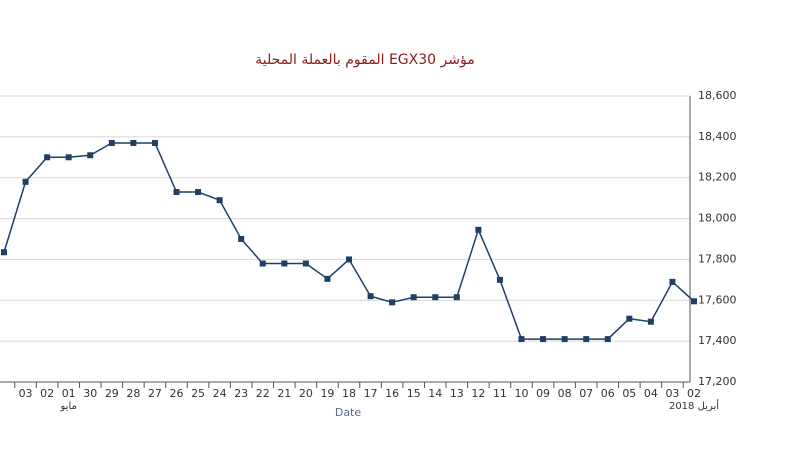 This screenshot has width=800, height=450. I want to click on x-tick-label: 26, so click(177, 393).